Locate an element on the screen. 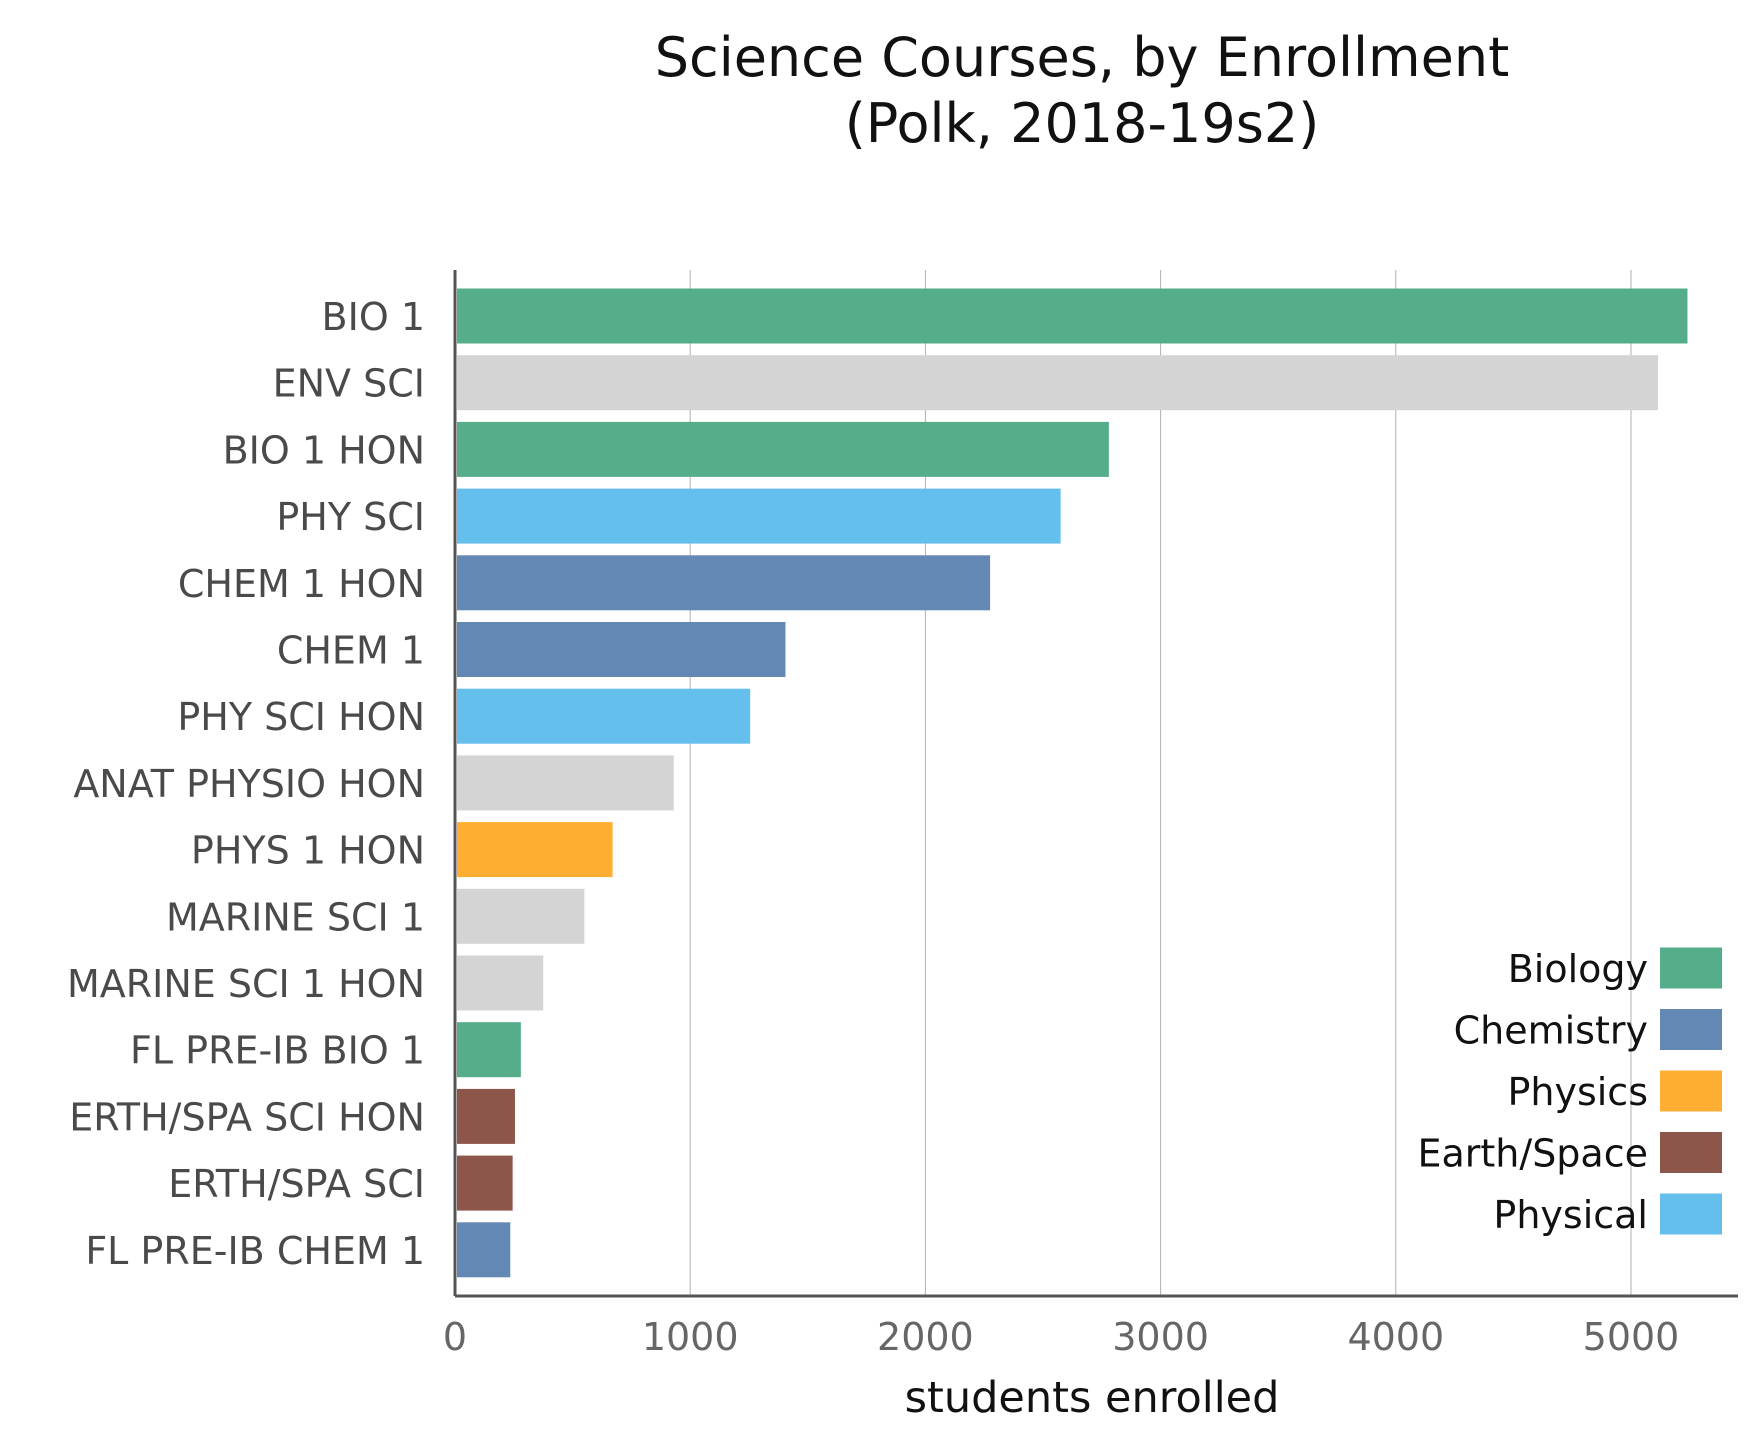 Image resolution: width=1759 pixels, height=1452 pixels. bar-phy-sci-hon is located at coordinates (604, 716).